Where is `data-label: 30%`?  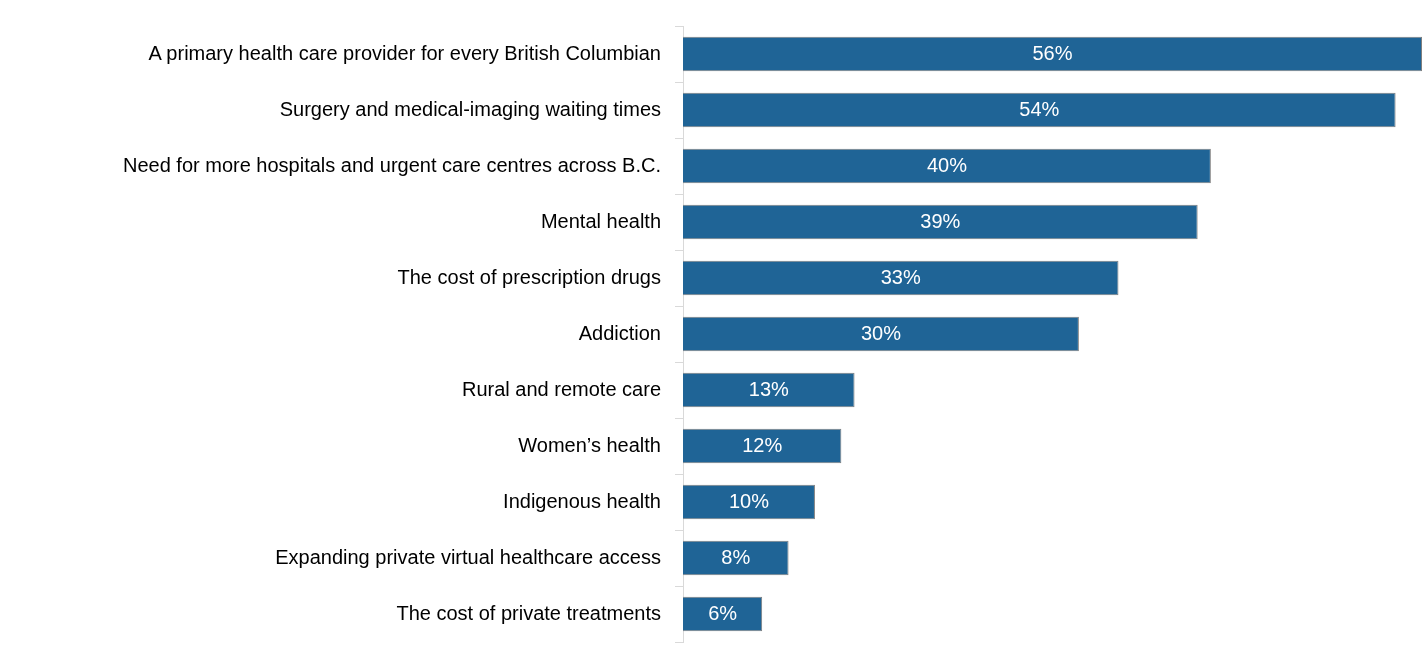 data-label: 30% is located at coordinates (881, 332).